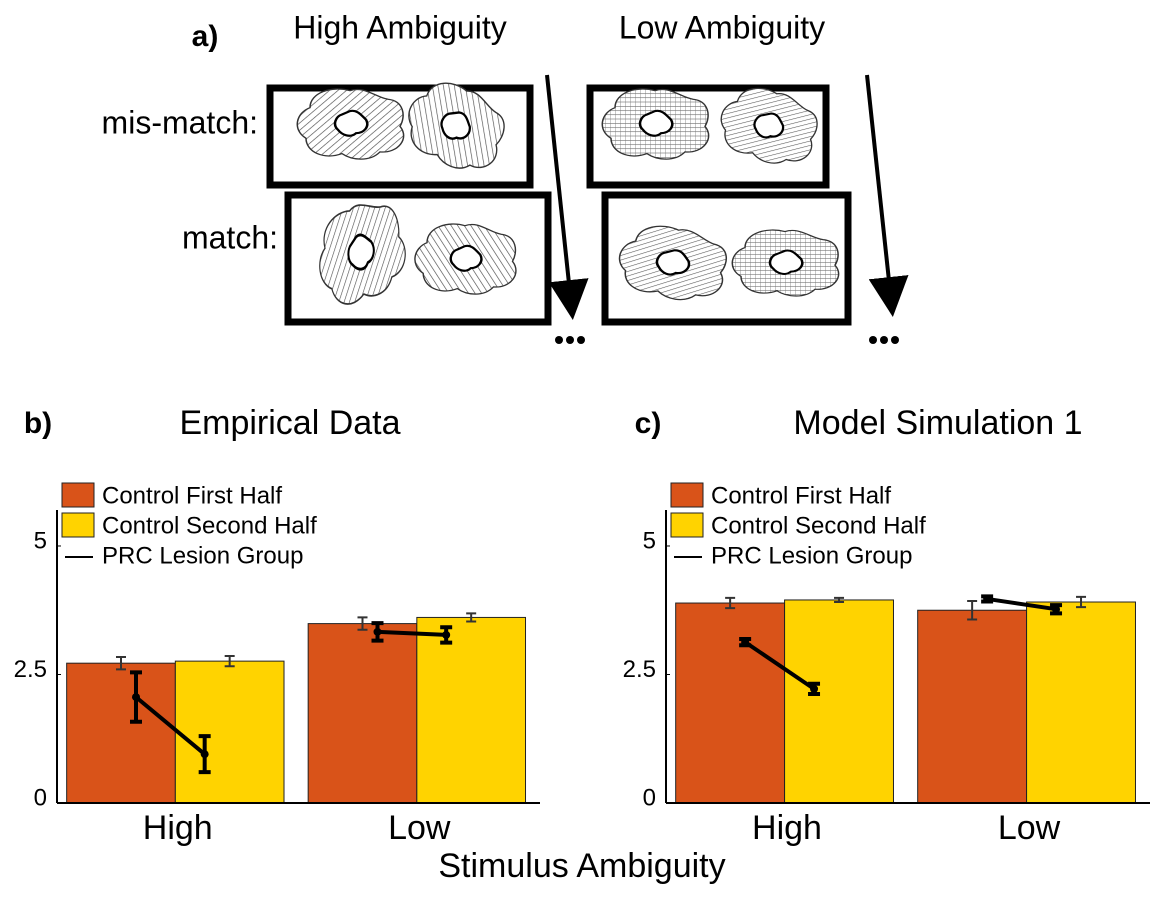  What do you see at coordinates (648, 423) in the screenshot?
I see `panel-label: c)` at bounding box center [648, 423].